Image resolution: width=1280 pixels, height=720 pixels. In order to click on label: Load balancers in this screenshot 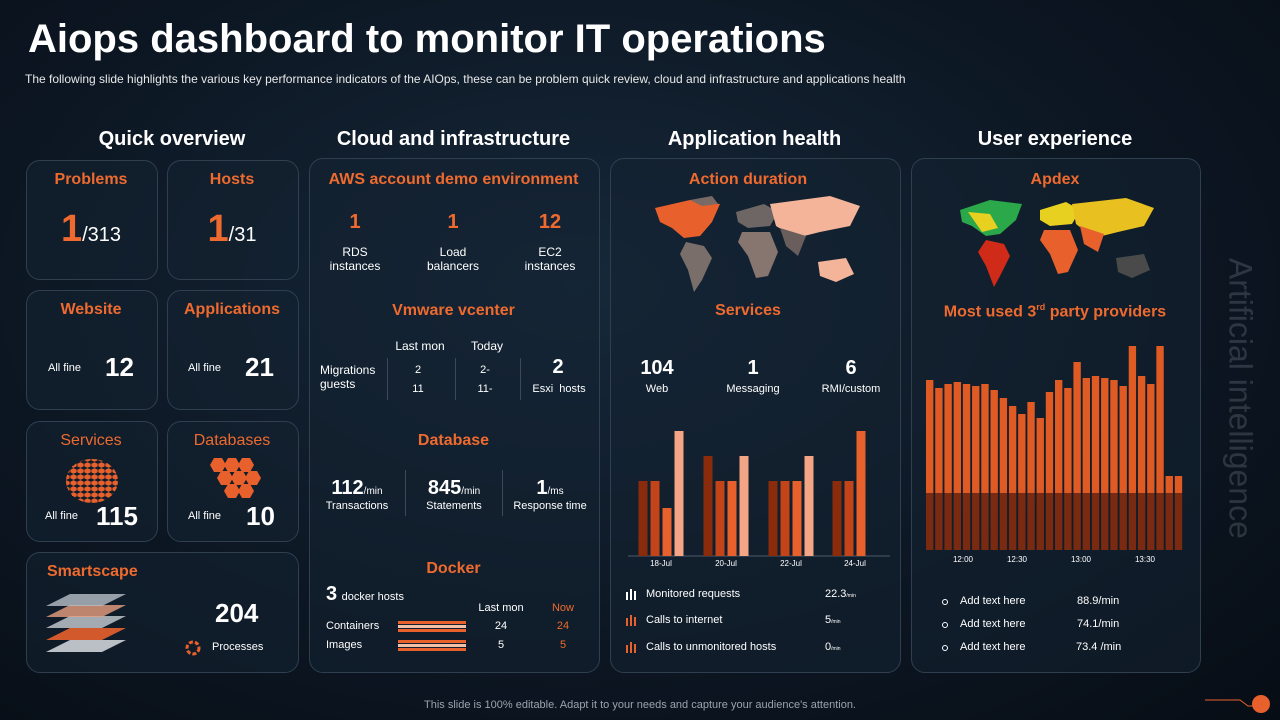, I will do `click(453, 259)`.